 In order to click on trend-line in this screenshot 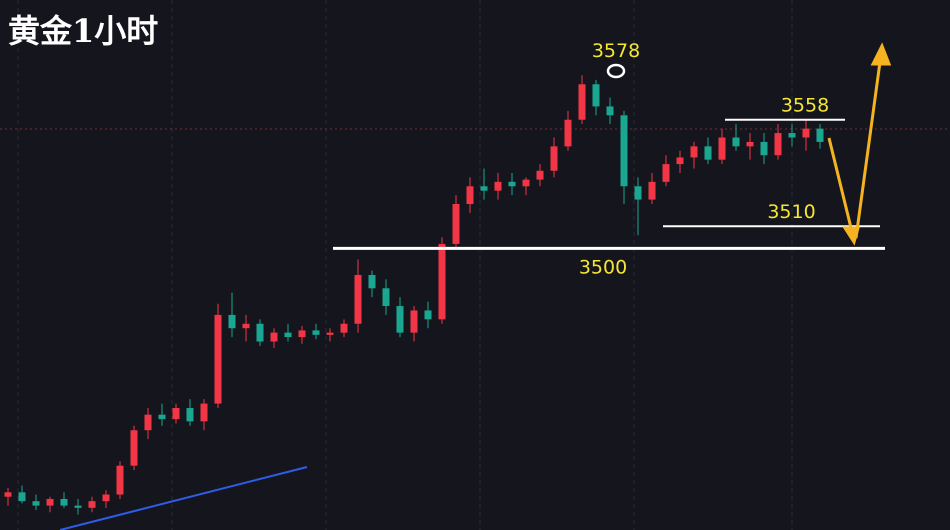, I will do `click(183, 498)`.